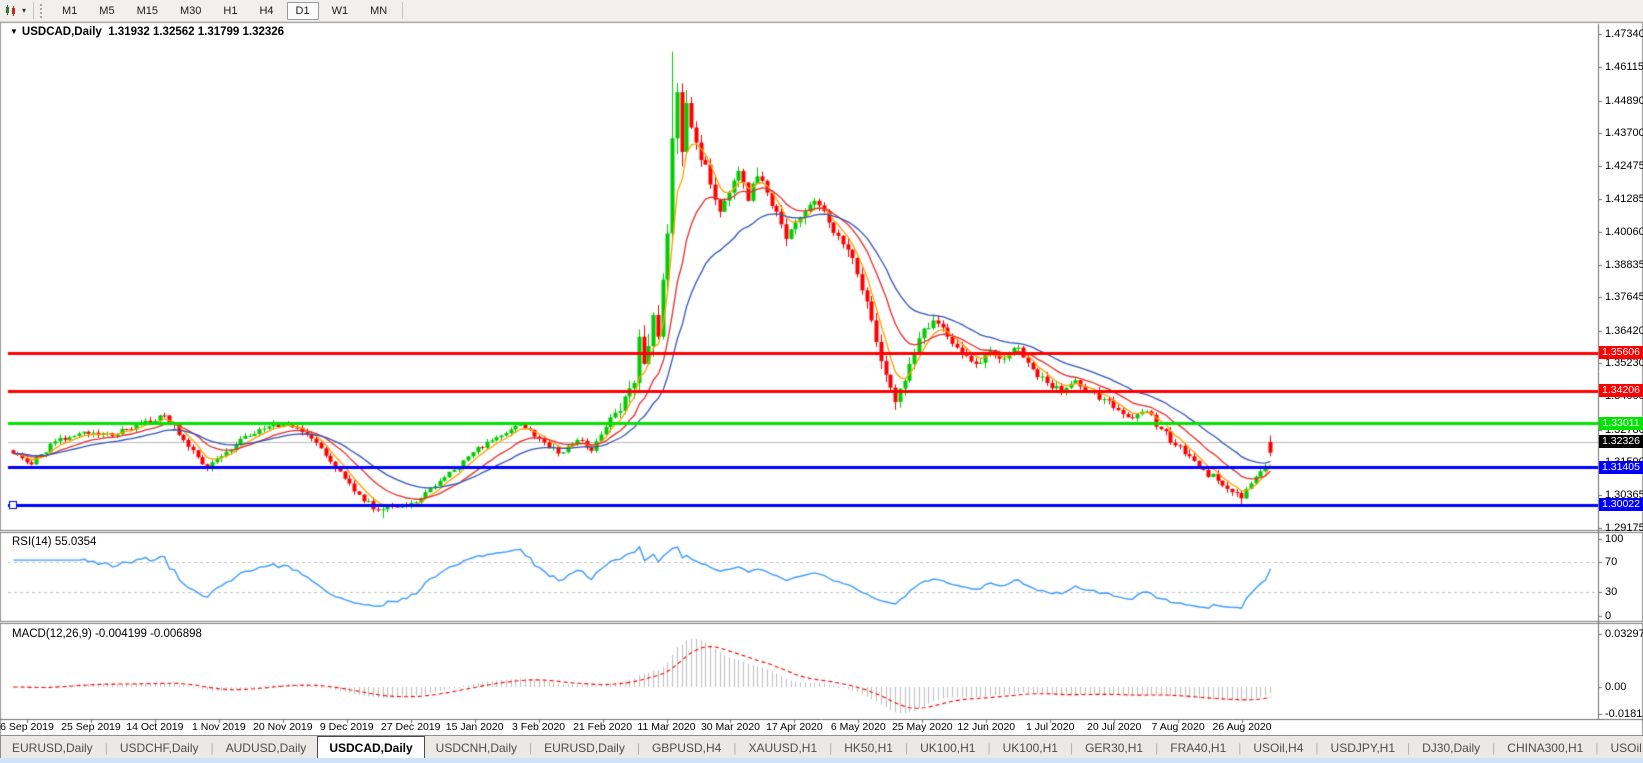  I want to click on date-axis-label: 17 Apr 2020, so click(794, 727).